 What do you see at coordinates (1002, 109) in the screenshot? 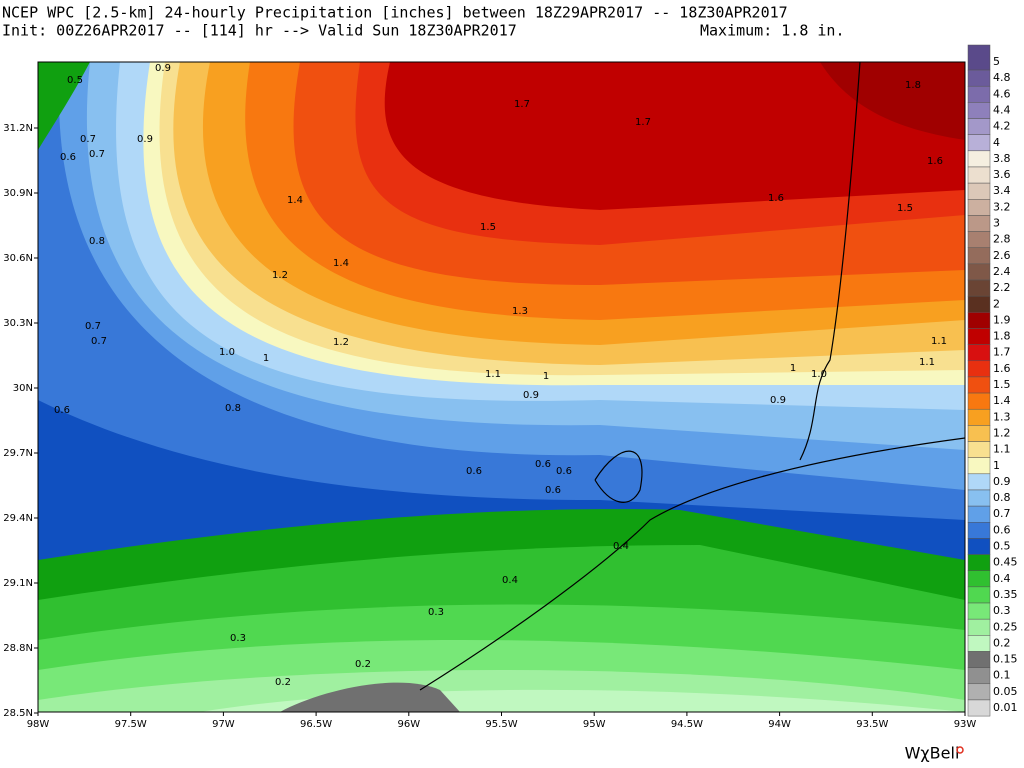
I see `colorbar-label: 4.4` at bounding box center [1002, 109].